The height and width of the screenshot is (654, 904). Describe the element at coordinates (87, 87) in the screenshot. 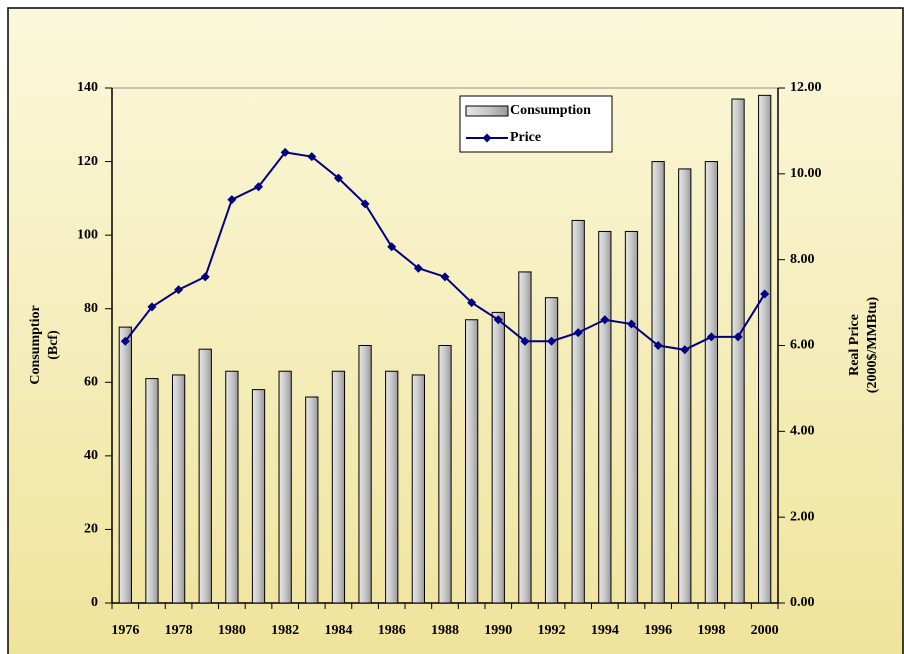

I see `y-tick-label: 140` at that location.